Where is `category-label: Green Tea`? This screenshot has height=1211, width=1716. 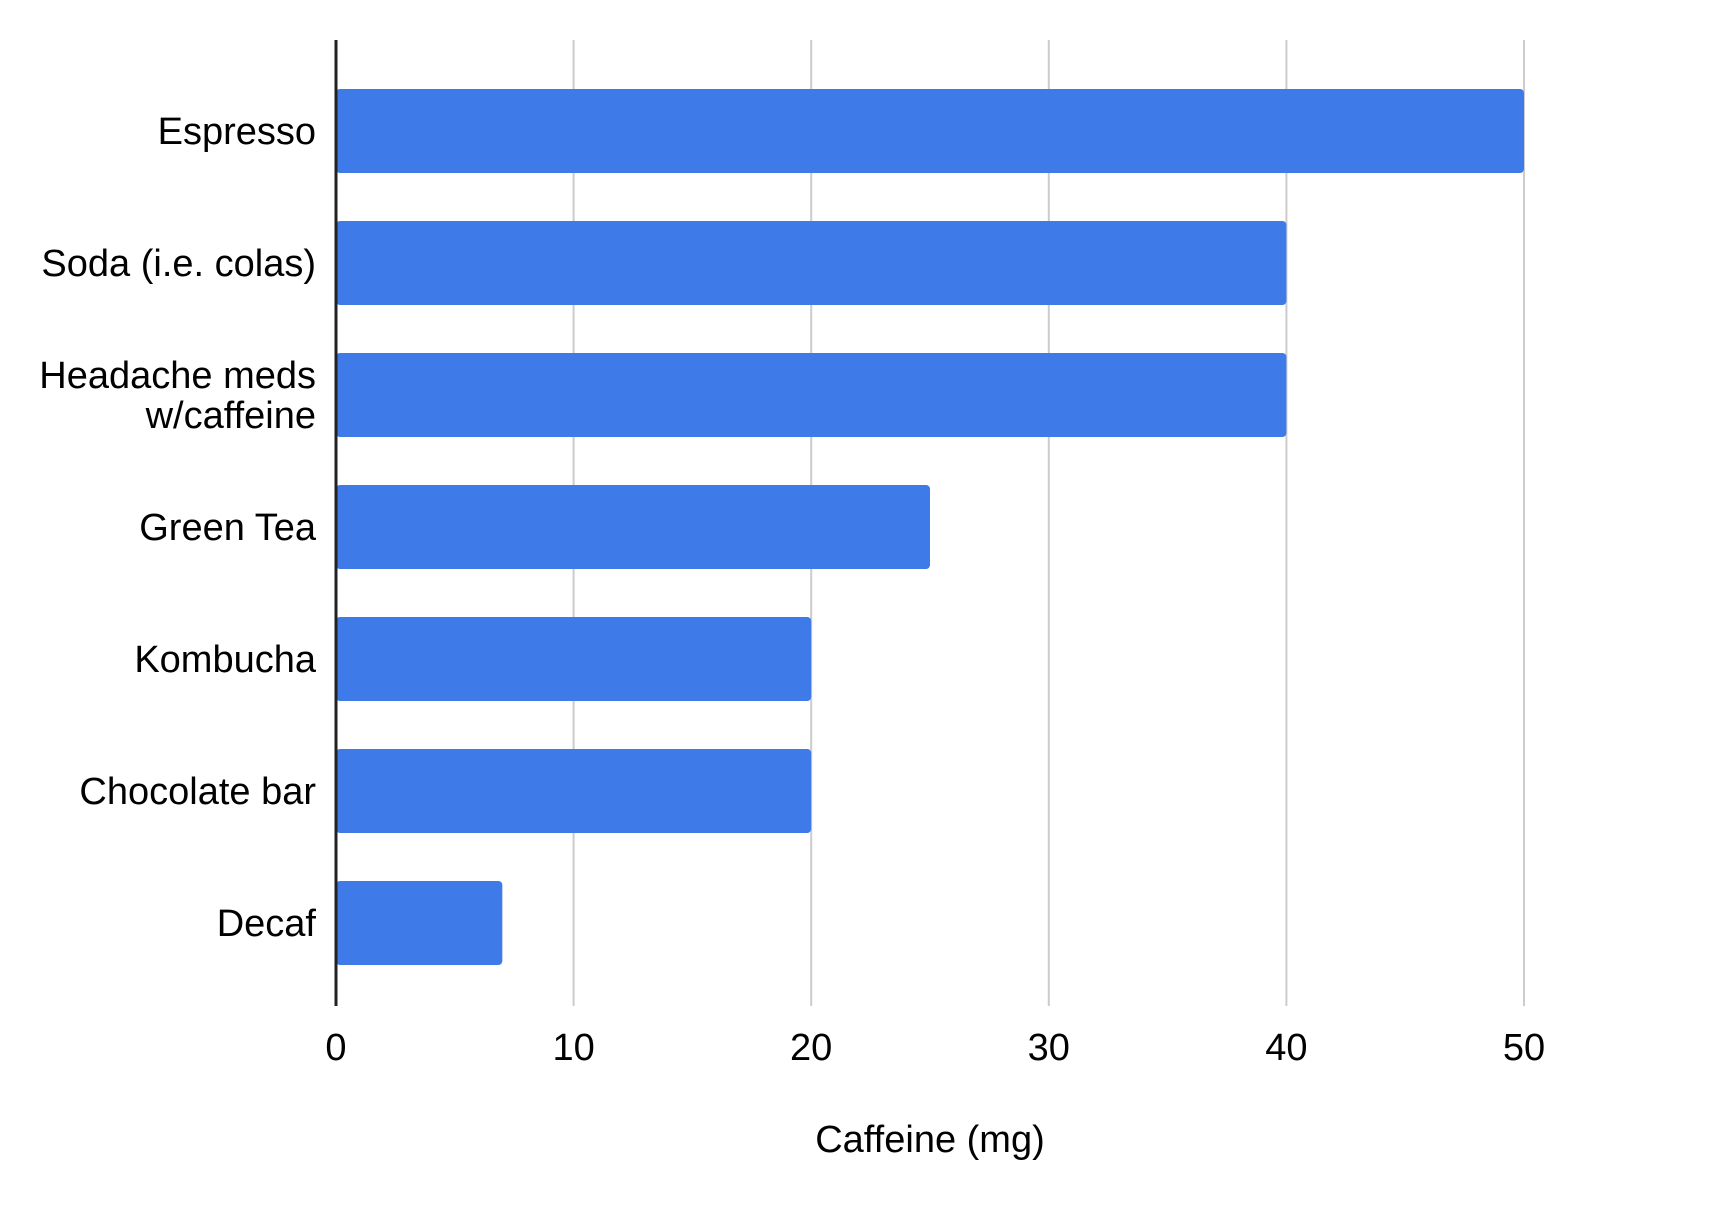
category-label: Green Tea is located at coordinates (228, 528).